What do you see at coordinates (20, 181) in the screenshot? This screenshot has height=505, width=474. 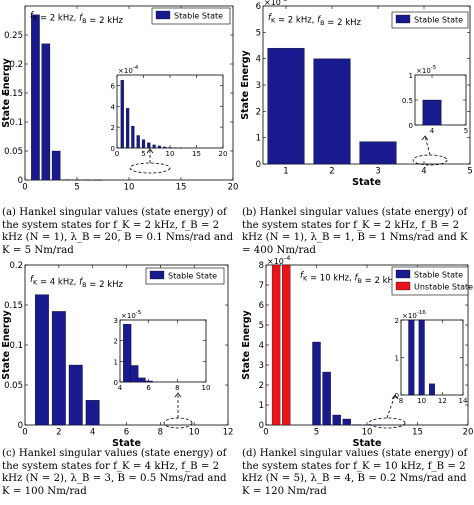 I see `panel-a-ytick-label: 0` at bounding box center [20, 181].